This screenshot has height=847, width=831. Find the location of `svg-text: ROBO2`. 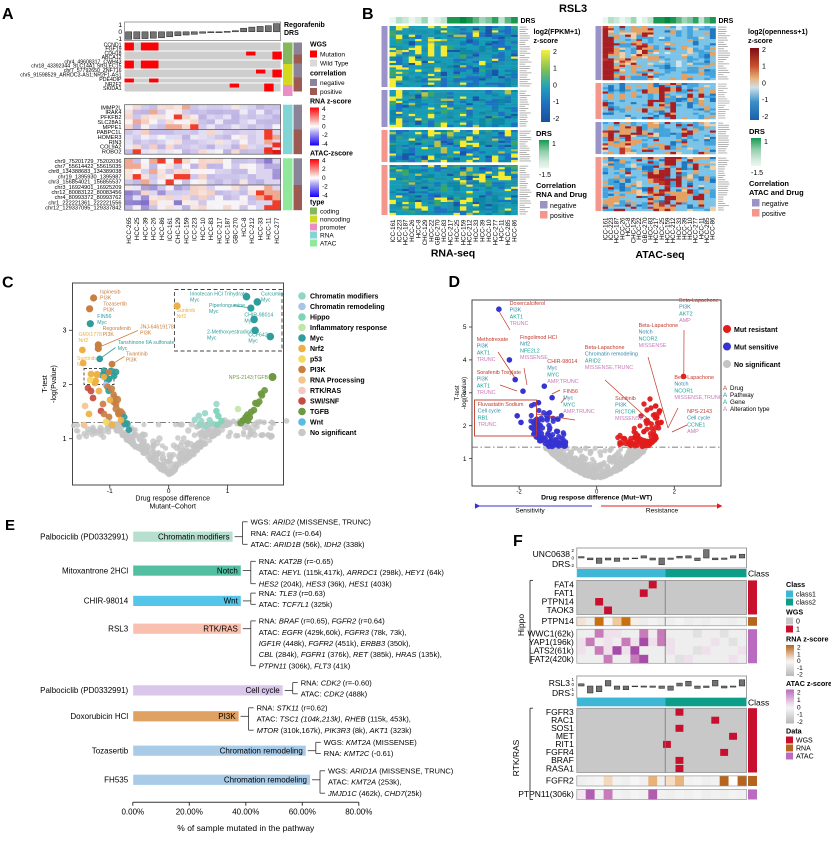

svg-text: ROBO2 is located at coordinates (112, 153).